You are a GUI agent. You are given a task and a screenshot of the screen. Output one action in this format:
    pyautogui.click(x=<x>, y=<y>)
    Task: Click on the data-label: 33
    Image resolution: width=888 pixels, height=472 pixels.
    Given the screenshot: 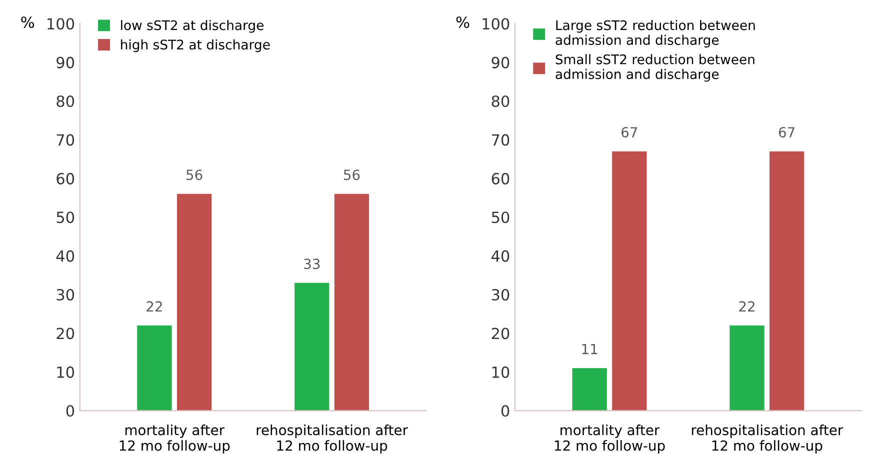 What is the action you would take?
    pyautogui.click(x=312, y=264)
    